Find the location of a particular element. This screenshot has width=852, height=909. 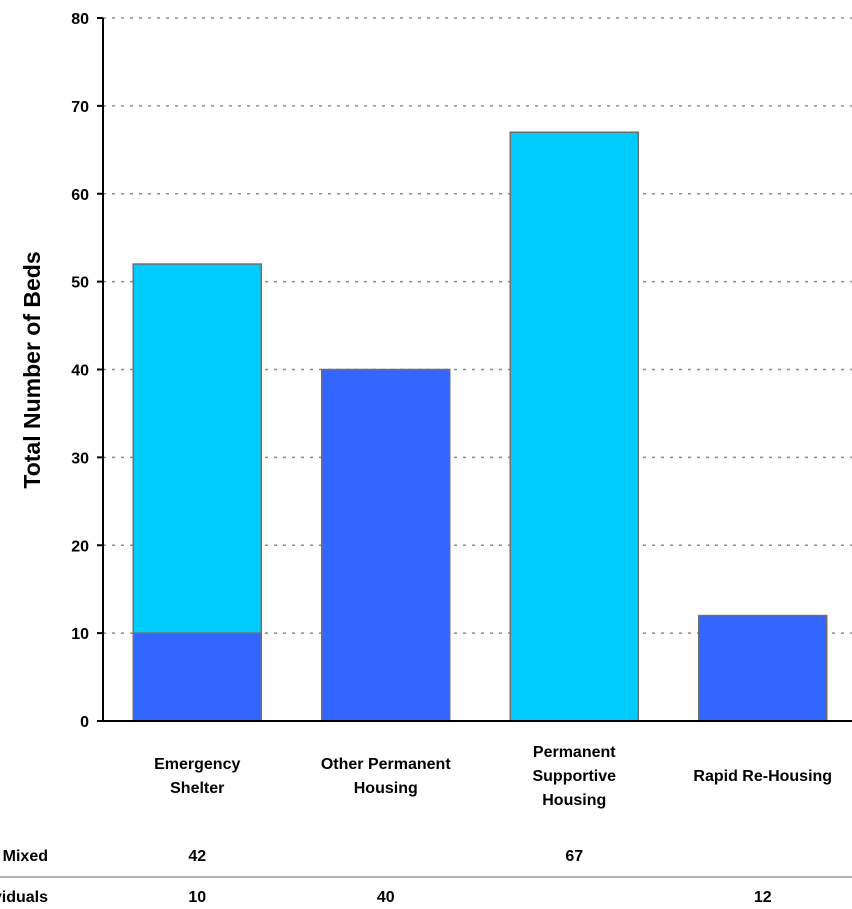

y-axis-label: Total Number of Beds is located at coordinates (32, 369).